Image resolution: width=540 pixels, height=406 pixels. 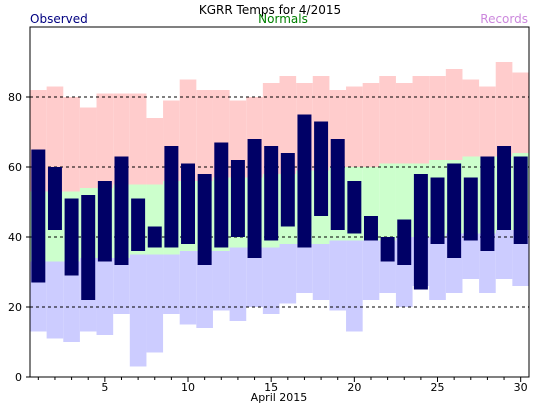 What do you see at coordinates (188, 387) in the screenshot?
I see `x-tick-label: 10` at bounding box center [188, 387].